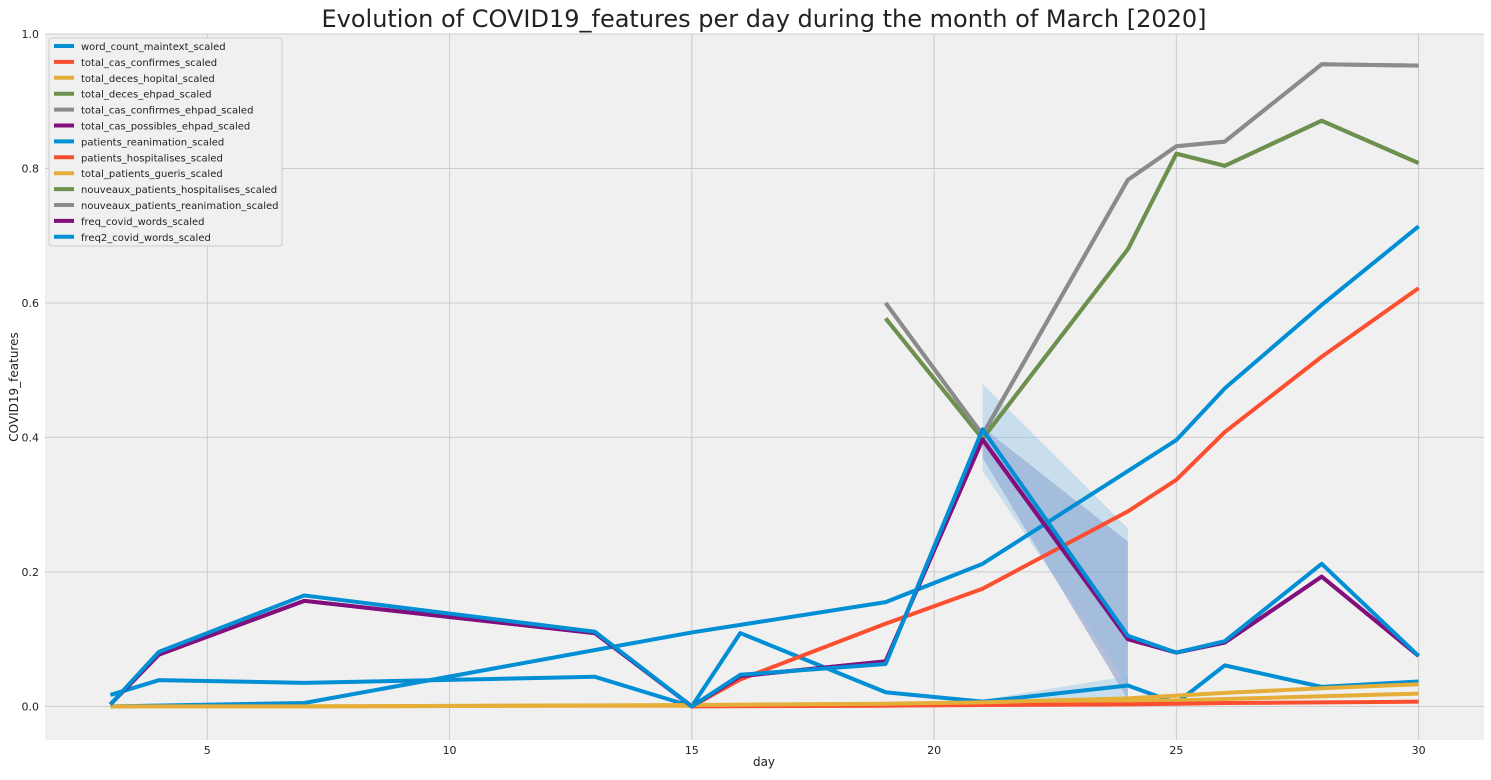  I want to click on legend-item: total_cas_possibles_ehpad_scaled, so click(152, 127).